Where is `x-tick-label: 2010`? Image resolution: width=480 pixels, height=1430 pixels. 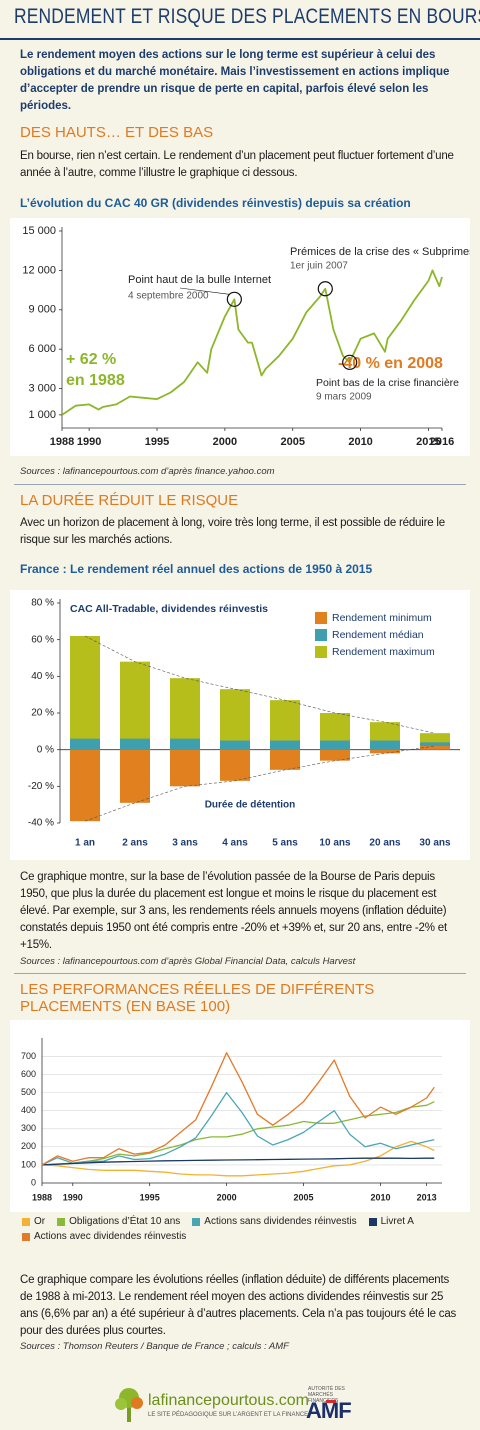
x-tick-label: 2010 is located at coordinates (360, 442).